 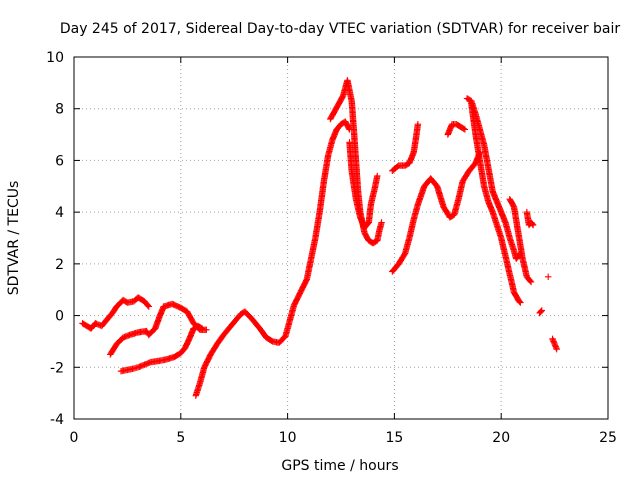 I want to click on x-tick-label: 5, so click(x=180, y=438).